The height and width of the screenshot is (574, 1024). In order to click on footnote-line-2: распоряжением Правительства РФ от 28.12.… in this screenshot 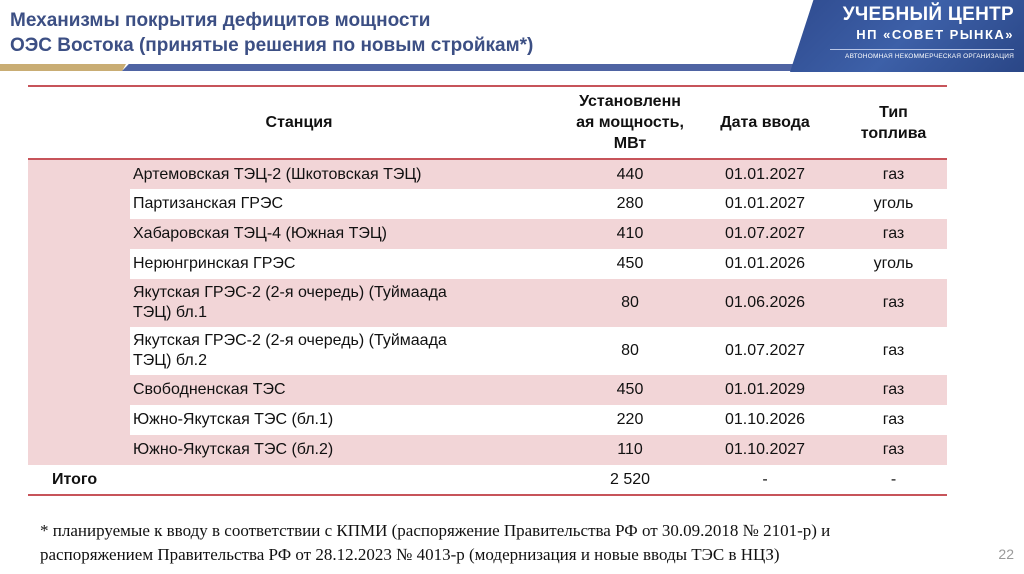, I will do `click(410, 554)`.